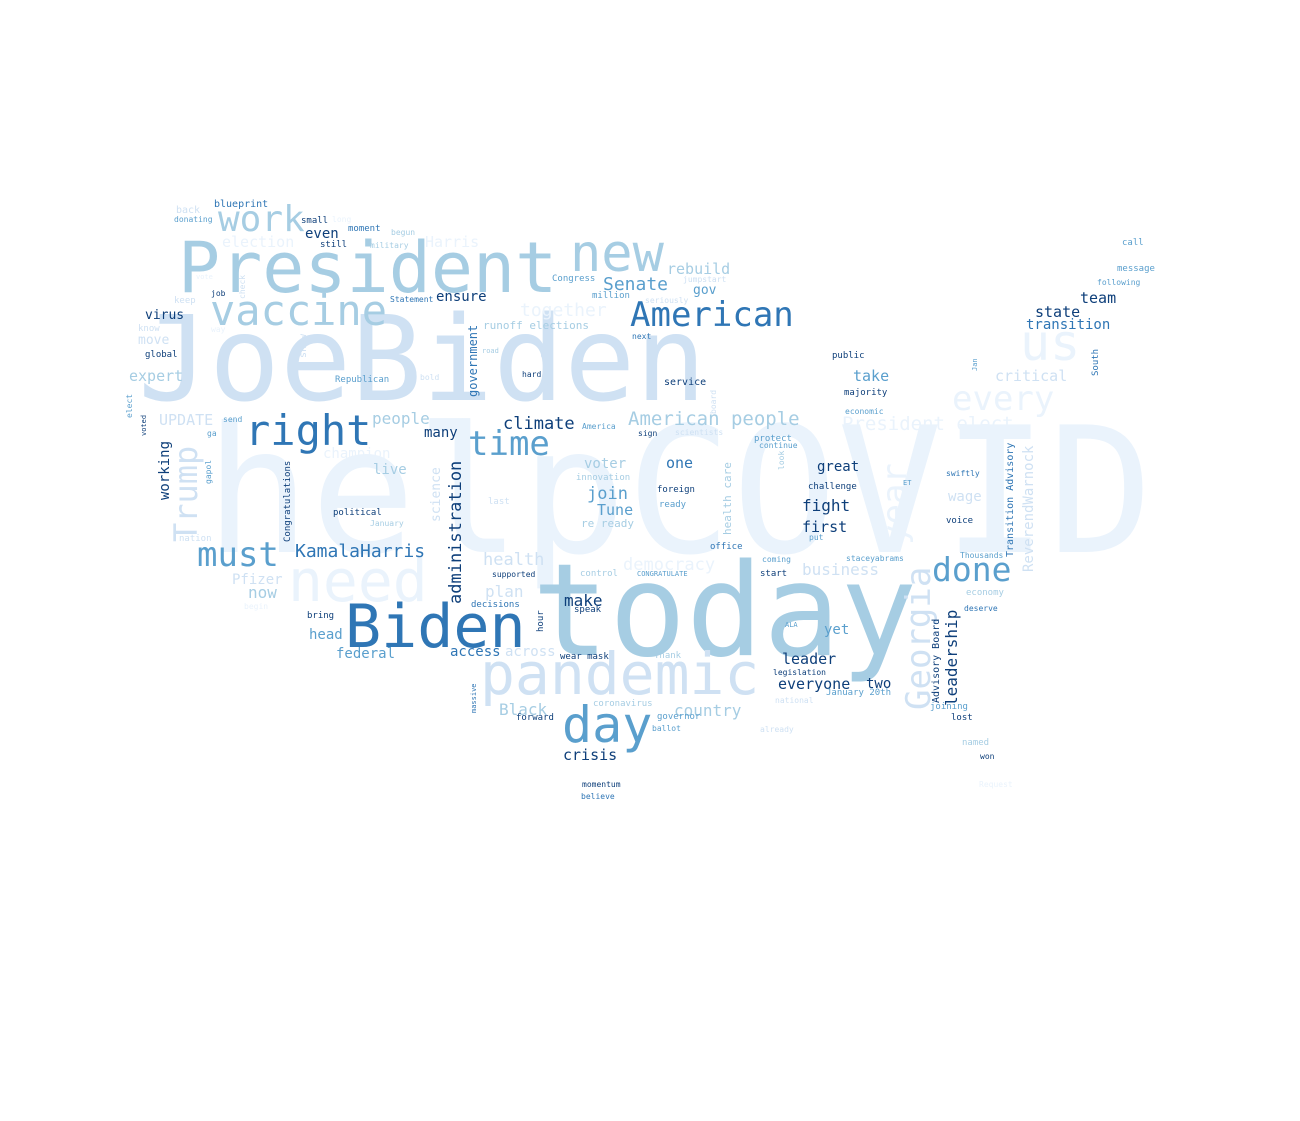 The image size is (1300, 1121). What do you see at coordinates (987, 756) in the screenshot?
I see `word-won: won` at bounding box center [987, 756].